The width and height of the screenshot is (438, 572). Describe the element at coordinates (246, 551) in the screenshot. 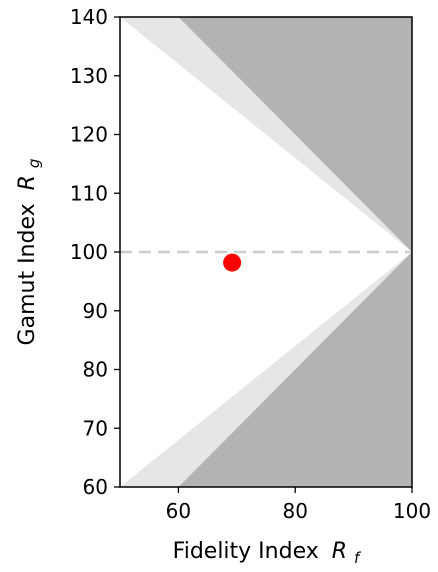

I see `x-axis-title-text: Fidelity Index` at that location.